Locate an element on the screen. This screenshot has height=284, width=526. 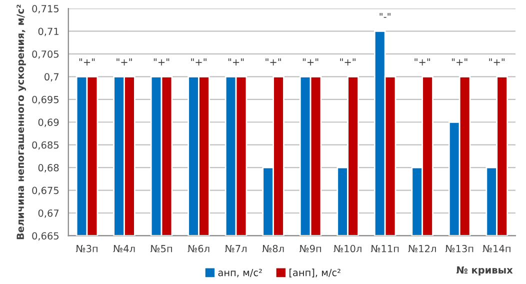
y-tick-label: 0,67 is located at coordinates (48, 213).